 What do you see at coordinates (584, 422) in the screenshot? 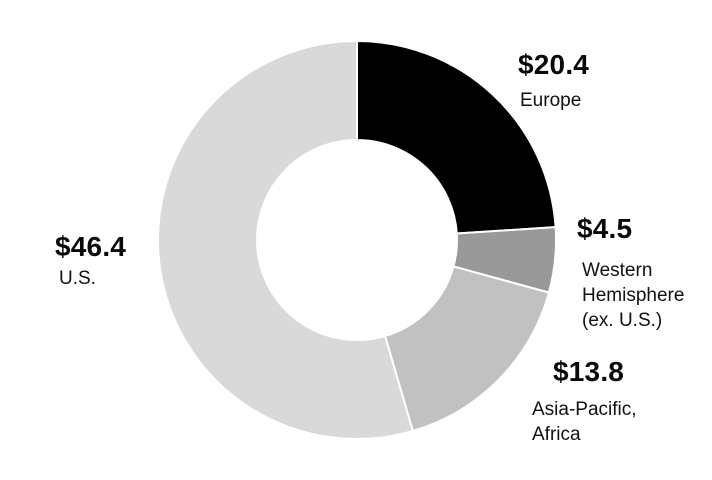
I see `callout-asia-pacific-africa-label: Asia-Pacific, Africa` at bounding box center [584, 422].